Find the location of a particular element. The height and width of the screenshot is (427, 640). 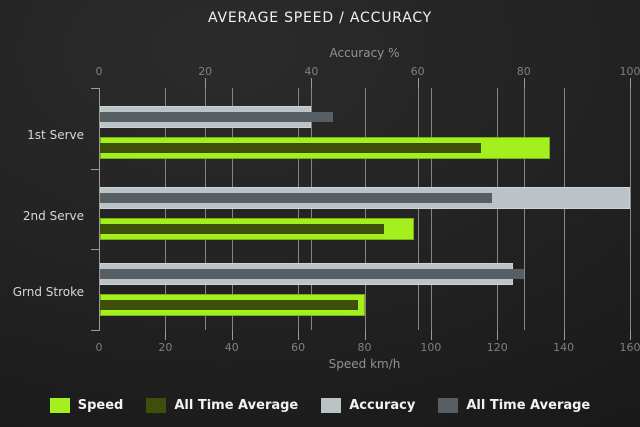

y-axis-line is located at coordinates (99, 209).